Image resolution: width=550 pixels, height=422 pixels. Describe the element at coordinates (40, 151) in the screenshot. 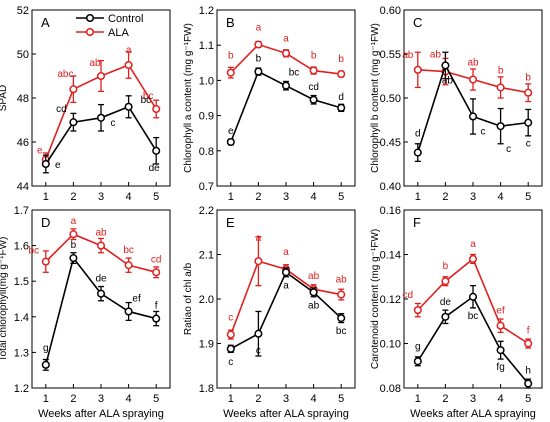

I see `significance-label: e` at that location.